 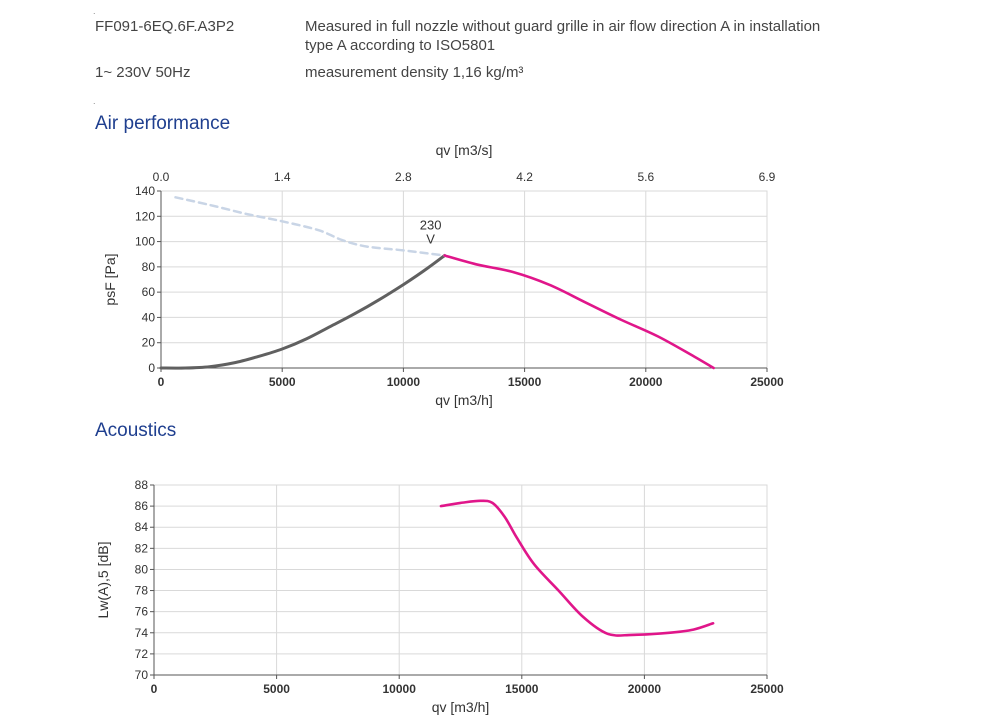 What do you see at coordinates (430, 238) in the screenshot?
I see `air-annotation-unit: V` at bounding box center [430, 238].